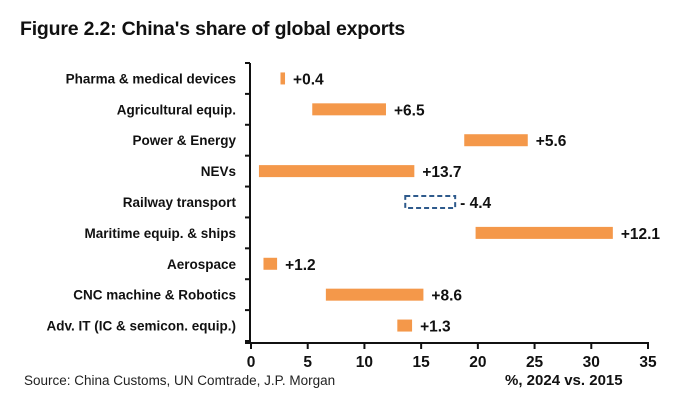 Image resolution: width=700 pixels, height=405 pixels. Describe the element at coordinates (154, 295) in the screenshot. I see `category-label: CNC machine & Robotics` at that location.